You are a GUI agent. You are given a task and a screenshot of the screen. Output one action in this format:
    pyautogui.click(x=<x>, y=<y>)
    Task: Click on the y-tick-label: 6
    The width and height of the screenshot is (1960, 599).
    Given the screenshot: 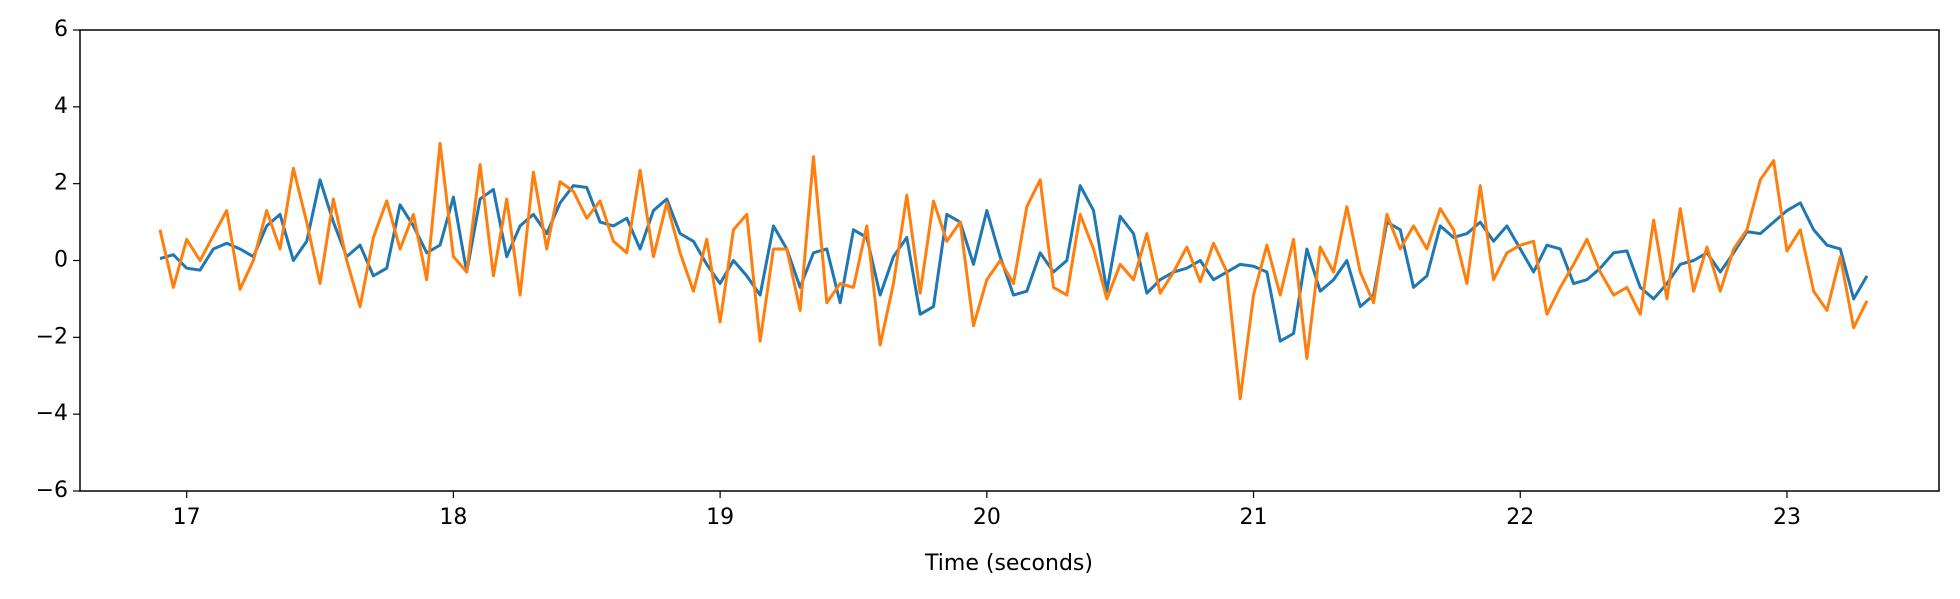 What is the action you would take?
    pyautogui.click(x=61, y=29)
    